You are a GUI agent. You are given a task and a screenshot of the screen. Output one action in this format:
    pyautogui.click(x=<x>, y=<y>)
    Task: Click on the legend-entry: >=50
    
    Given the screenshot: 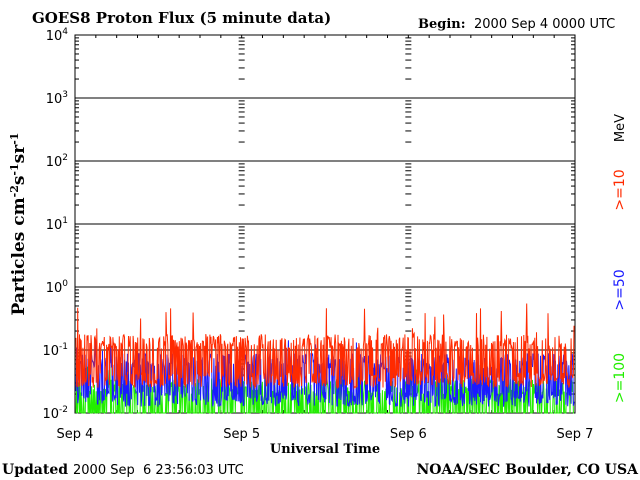 What is the action you would take?
    pyautogui.click(x=620, y=289)
    